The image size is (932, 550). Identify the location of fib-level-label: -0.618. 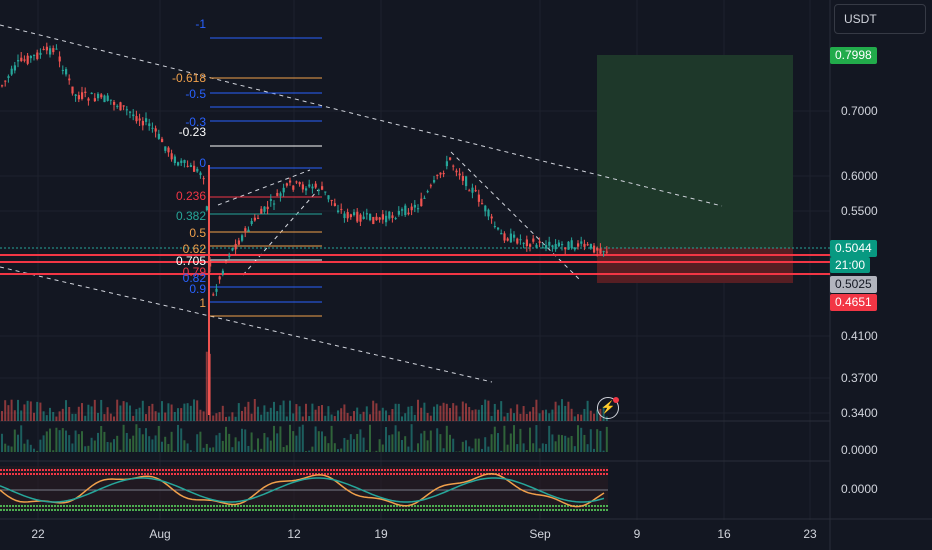
(188, 78).